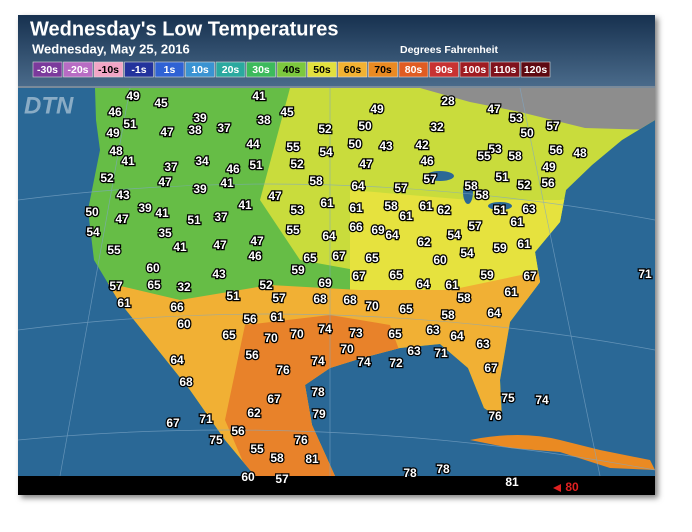 The height and width of the screenshot is (532, 692). I want to click on legend-label: -30s, so click(47, 70).